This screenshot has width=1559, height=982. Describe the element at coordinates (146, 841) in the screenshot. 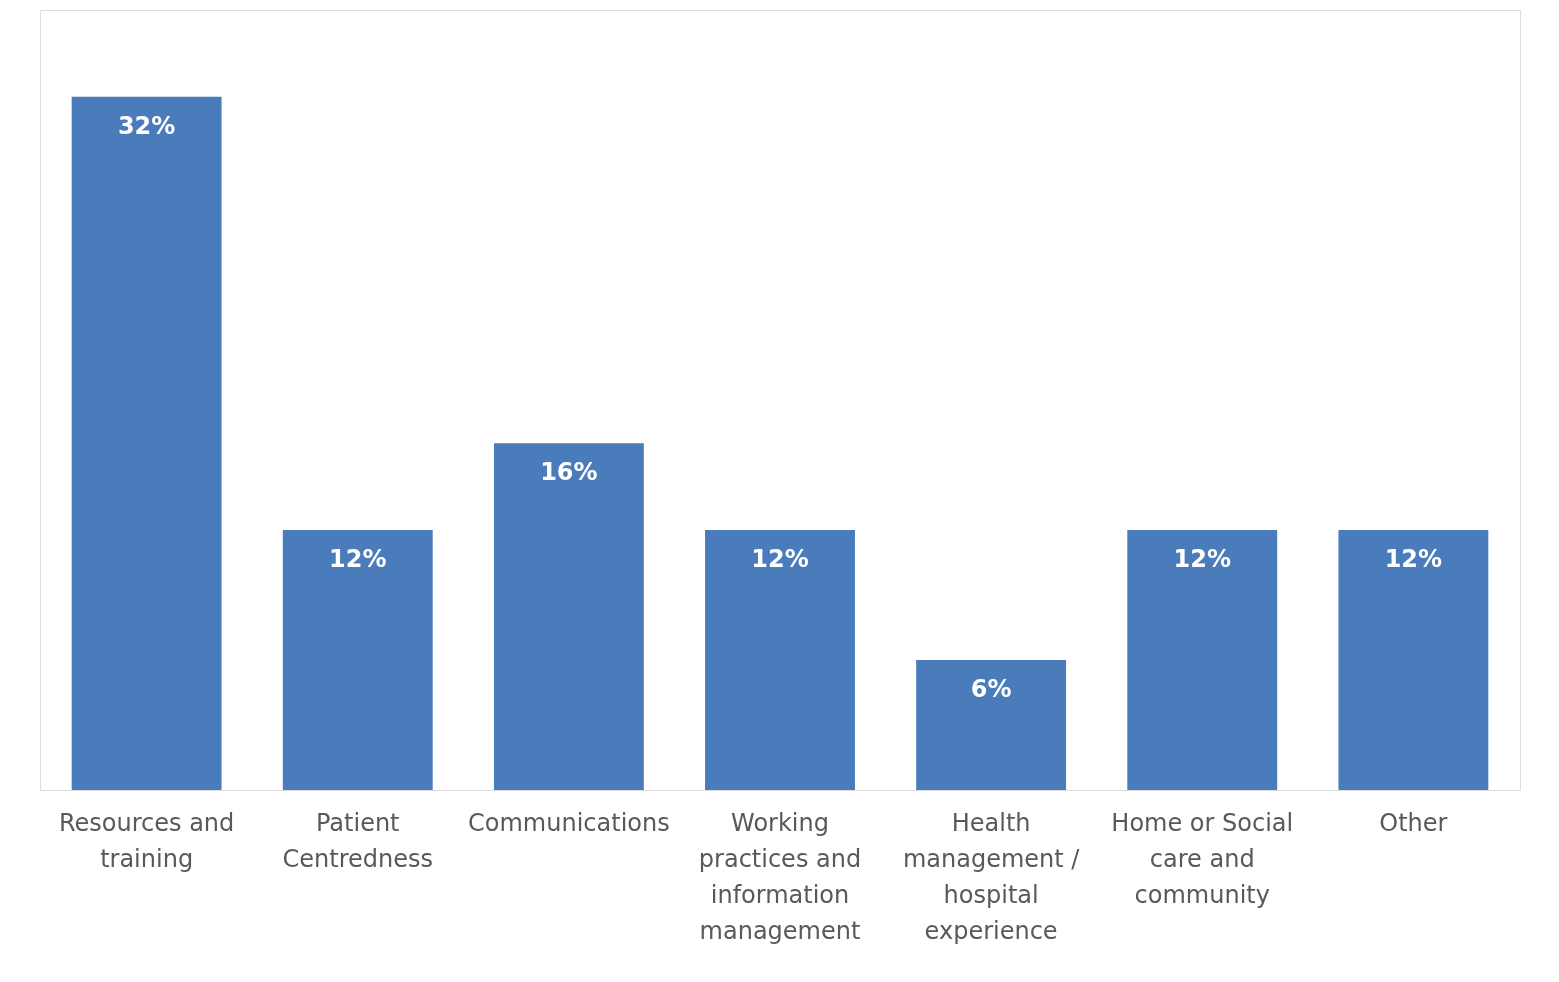

I see `x-tick-label: Resources and training` at that location.